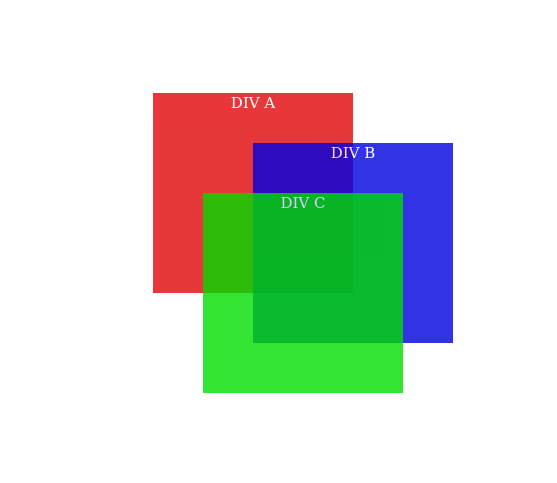 The image size is (557, 483). What do you see at coordinates (303, 203) in the screenshot?
I see `div-c-label: DIV C` at bounding box center [303, 203].